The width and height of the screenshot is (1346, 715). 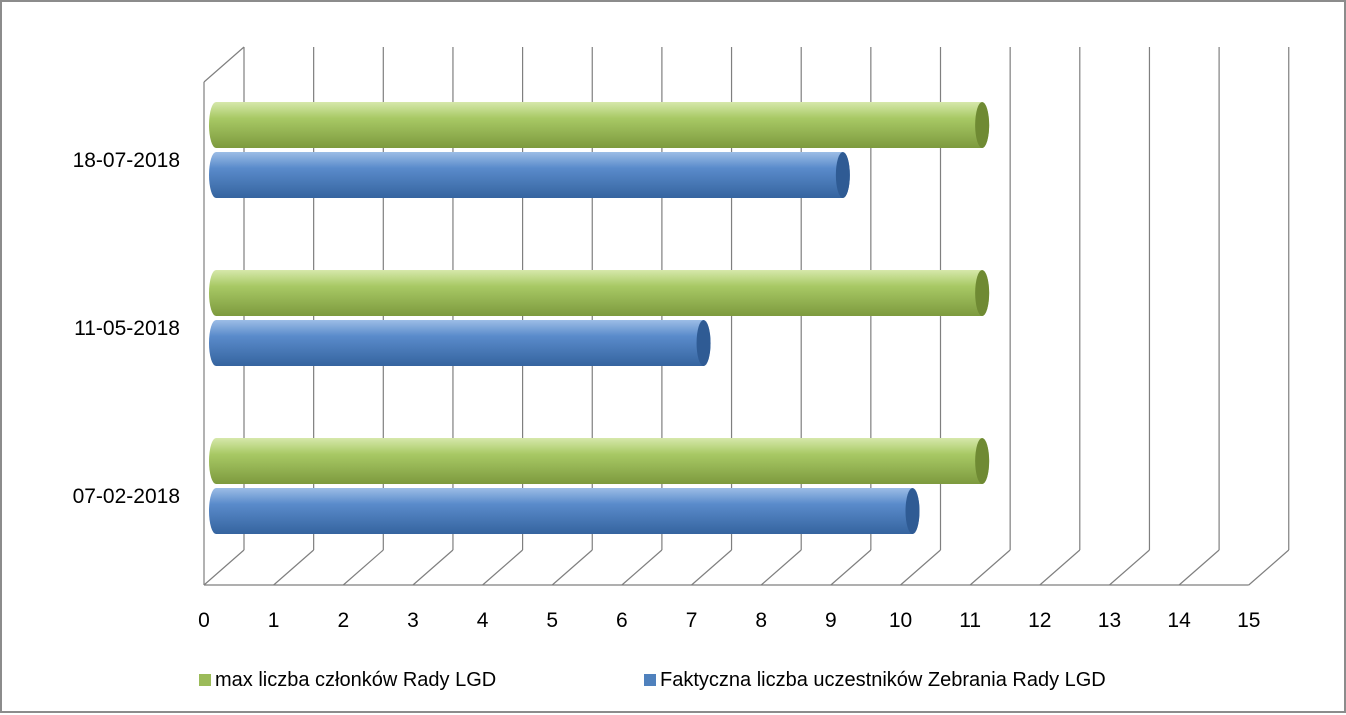 What do you see at coordinates (831, 620) in the screenshot?
I see `x-tick-label: 9` at bounding box center [831, 620].